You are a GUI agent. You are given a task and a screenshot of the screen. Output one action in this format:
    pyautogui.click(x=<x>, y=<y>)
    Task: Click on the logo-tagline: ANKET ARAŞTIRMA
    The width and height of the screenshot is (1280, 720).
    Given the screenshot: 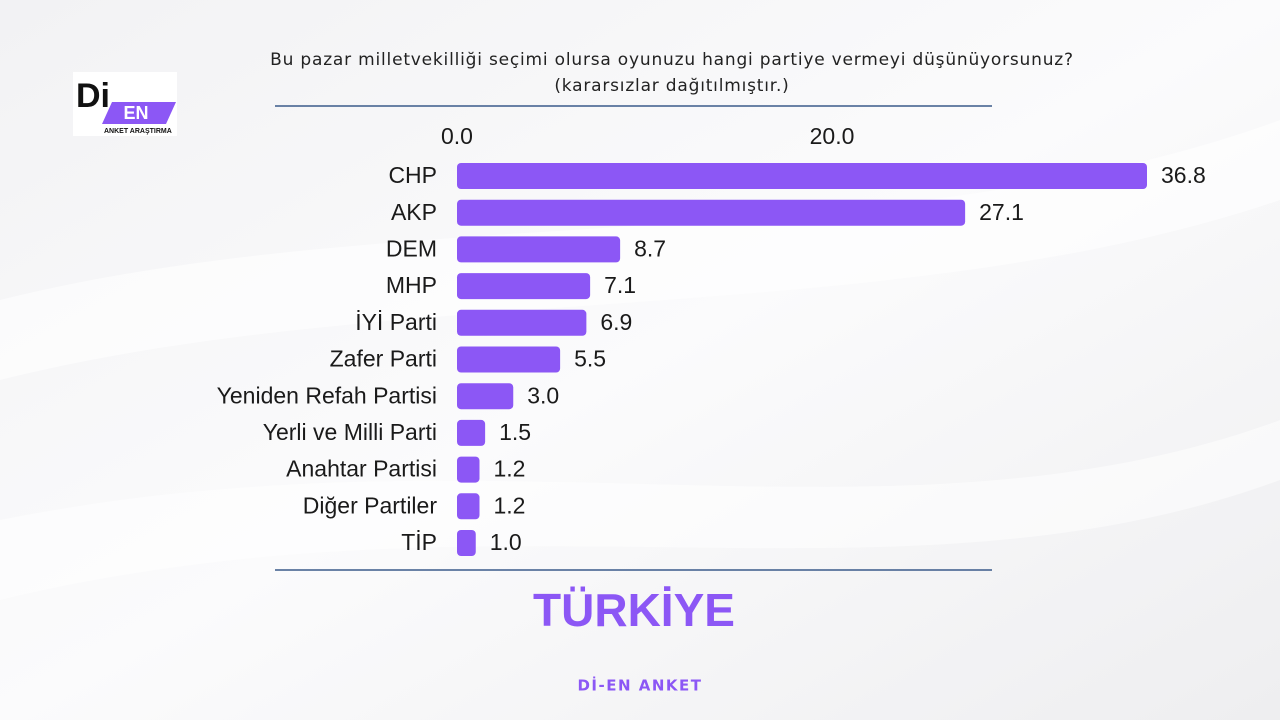 What is the action you would take?
    pyautogui.click(x=138, y=131)
    